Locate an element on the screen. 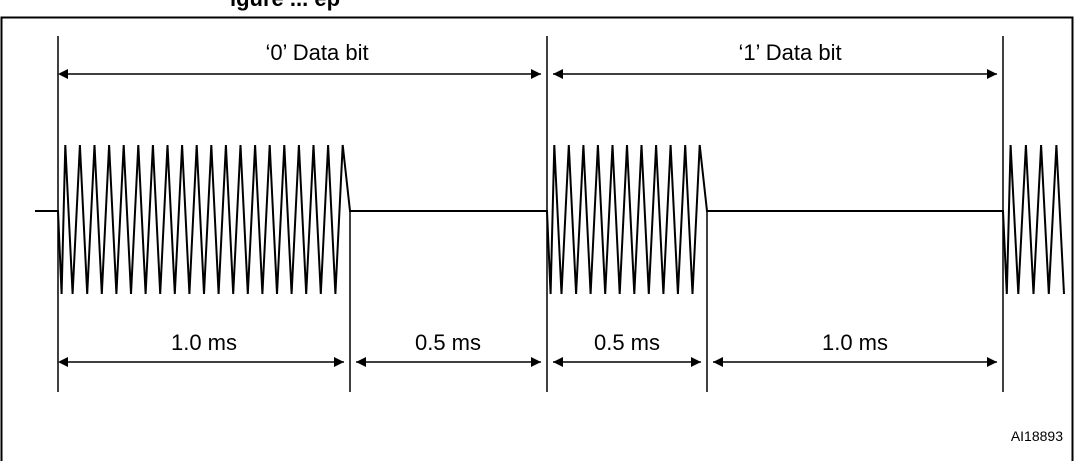 This screenshot has width=1074, height=461. bit0-span-arrow is located at coordinates (299, 74).